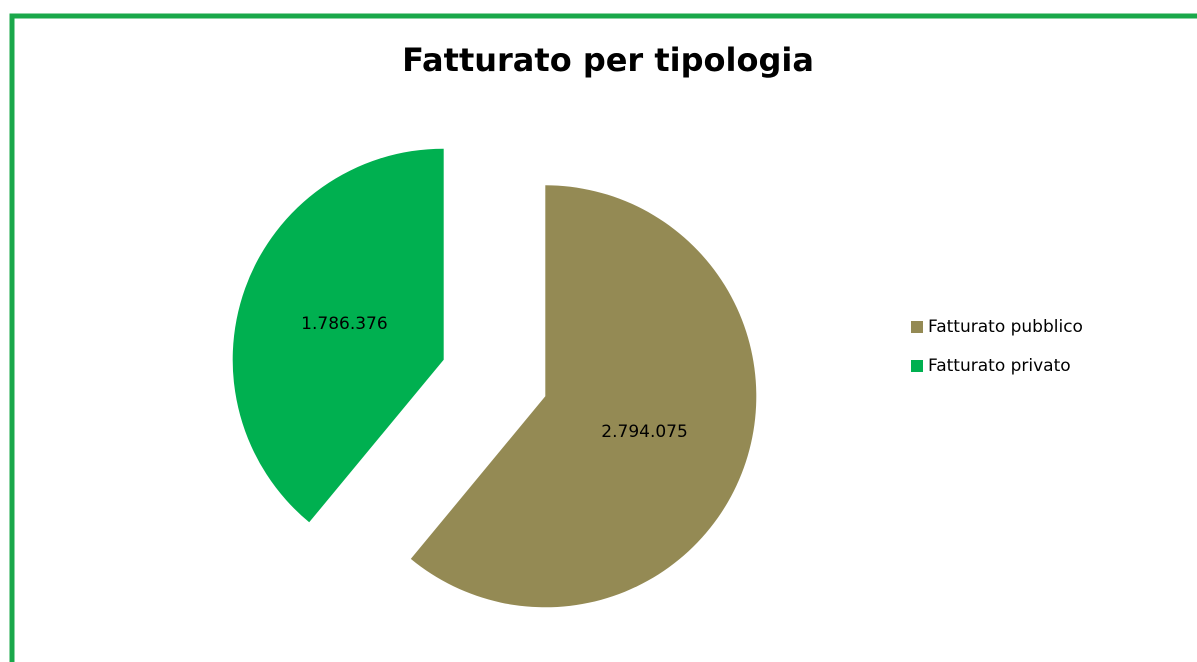  I want to click on data-label: 1.786.376, so click(344, 324).